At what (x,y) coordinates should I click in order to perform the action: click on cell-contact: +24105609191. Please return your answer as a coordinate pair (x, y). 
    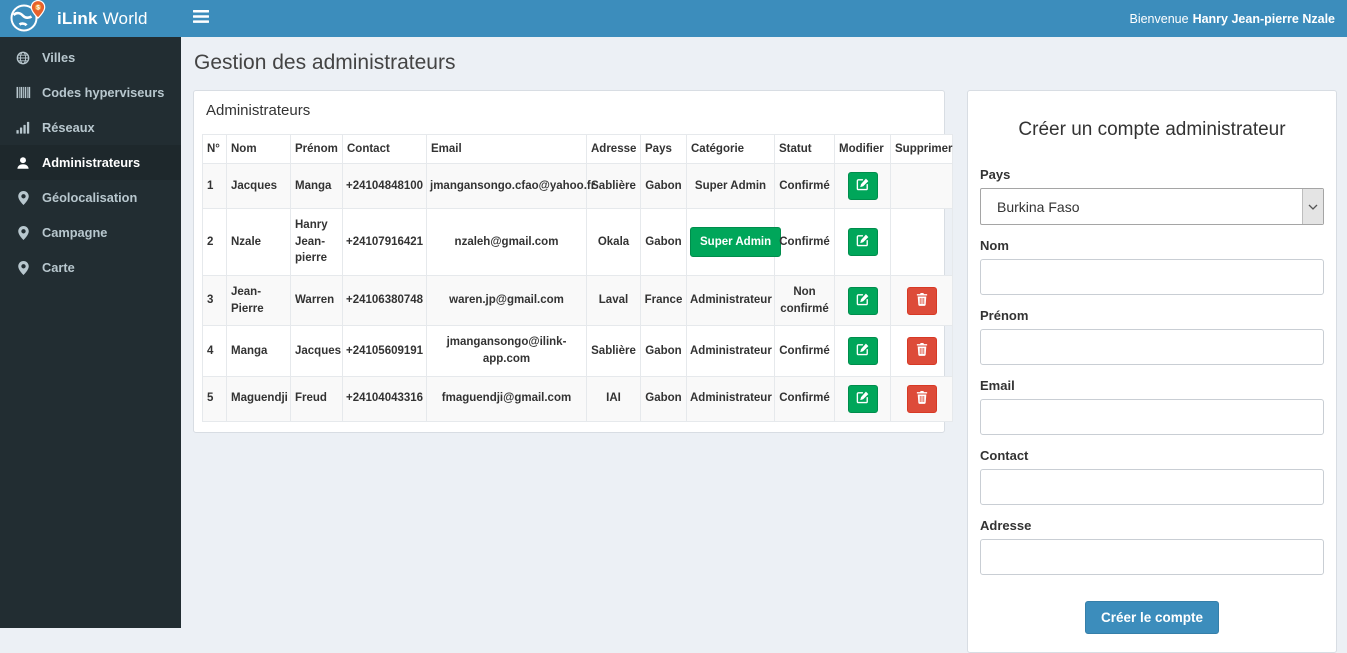
    Looking at the image, I should click on (384, 351).